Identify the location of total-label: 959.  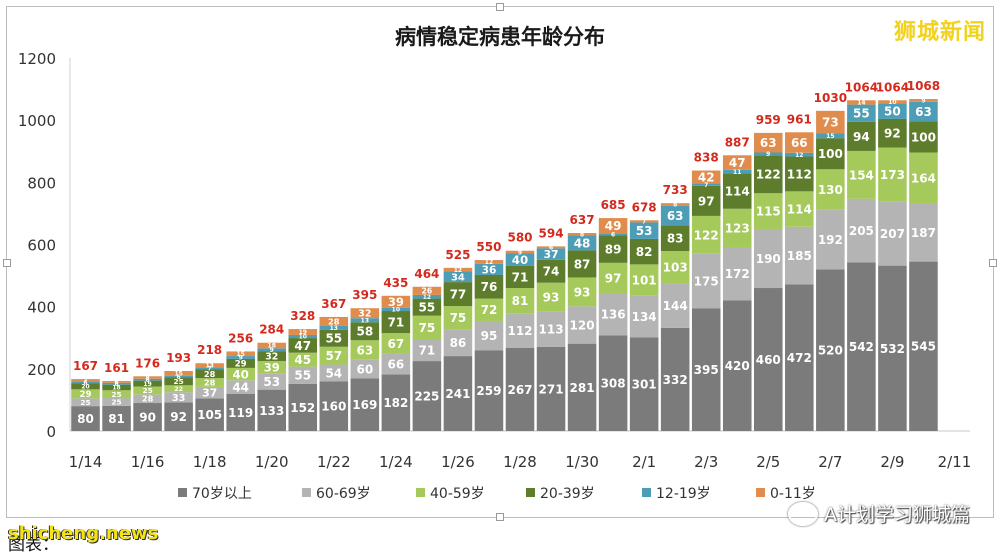
(768, 120).